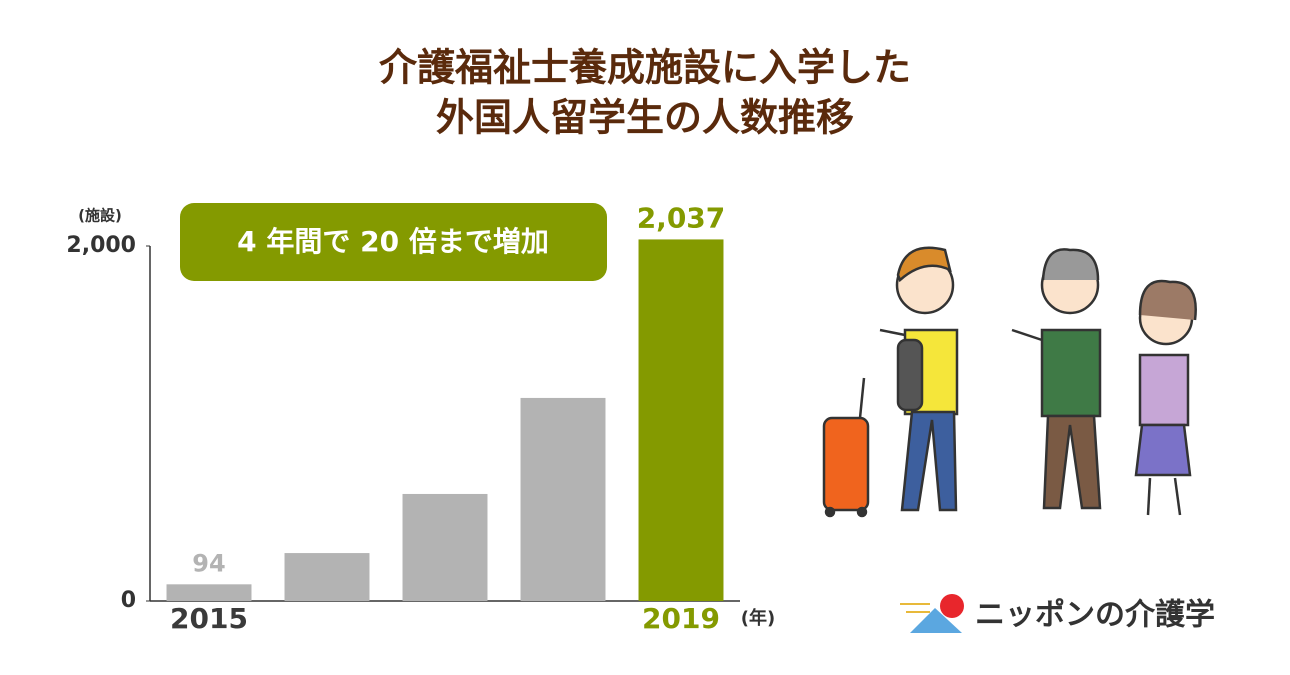 Image resolution: width=1290 pixels, height=675 pixels. I want to click on annotation-box, so click(393, 242).